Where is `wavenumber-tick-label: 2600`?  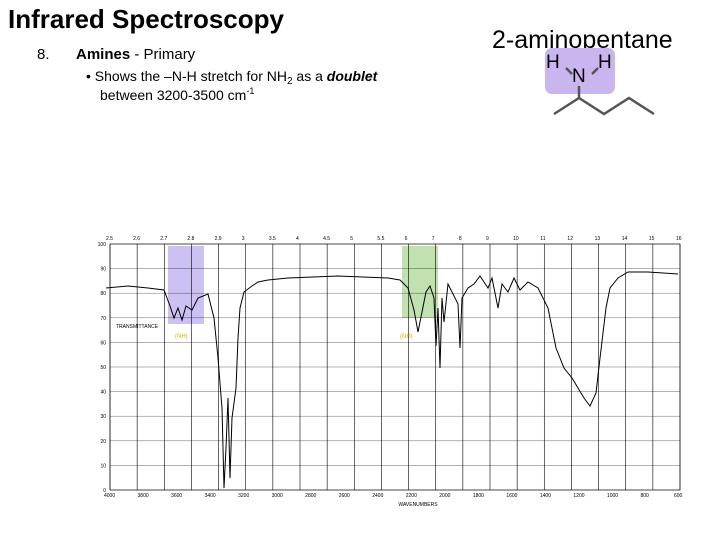
wavenumber-tick-label: 2600 is located at coordinates (344, 496).